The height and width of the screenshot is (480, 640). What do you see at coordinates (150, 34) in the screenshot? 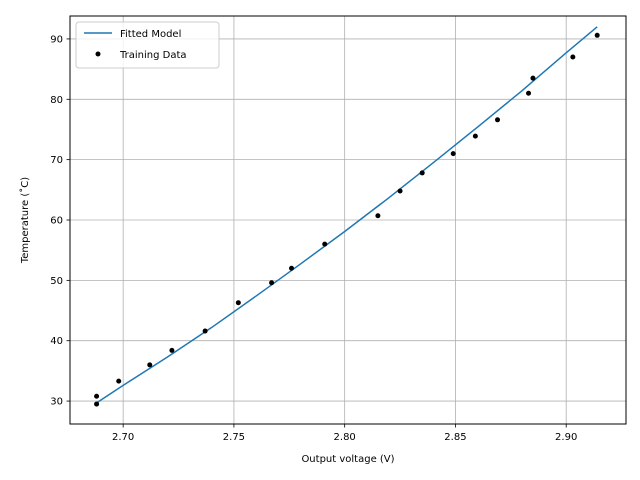
I see `legend-label-fitted-model: Fitted Model` at bounding box center [150, 34].